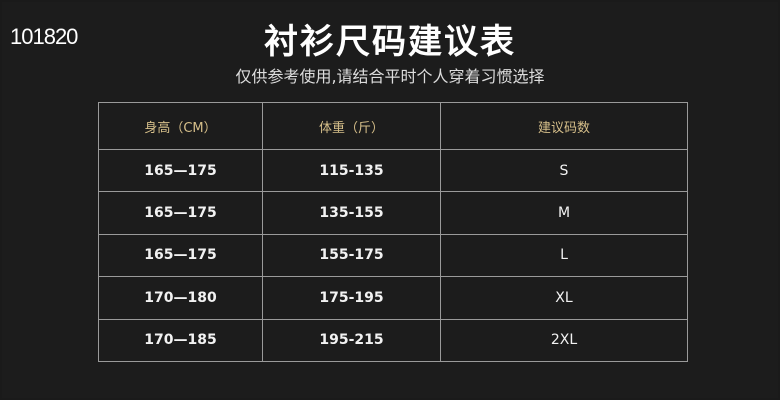 This screenshot has height=400, width=780. What do you see at coordinates (564, 213) in the screenshot?
I see `cell-size: M` at bounding box center [564, 213].